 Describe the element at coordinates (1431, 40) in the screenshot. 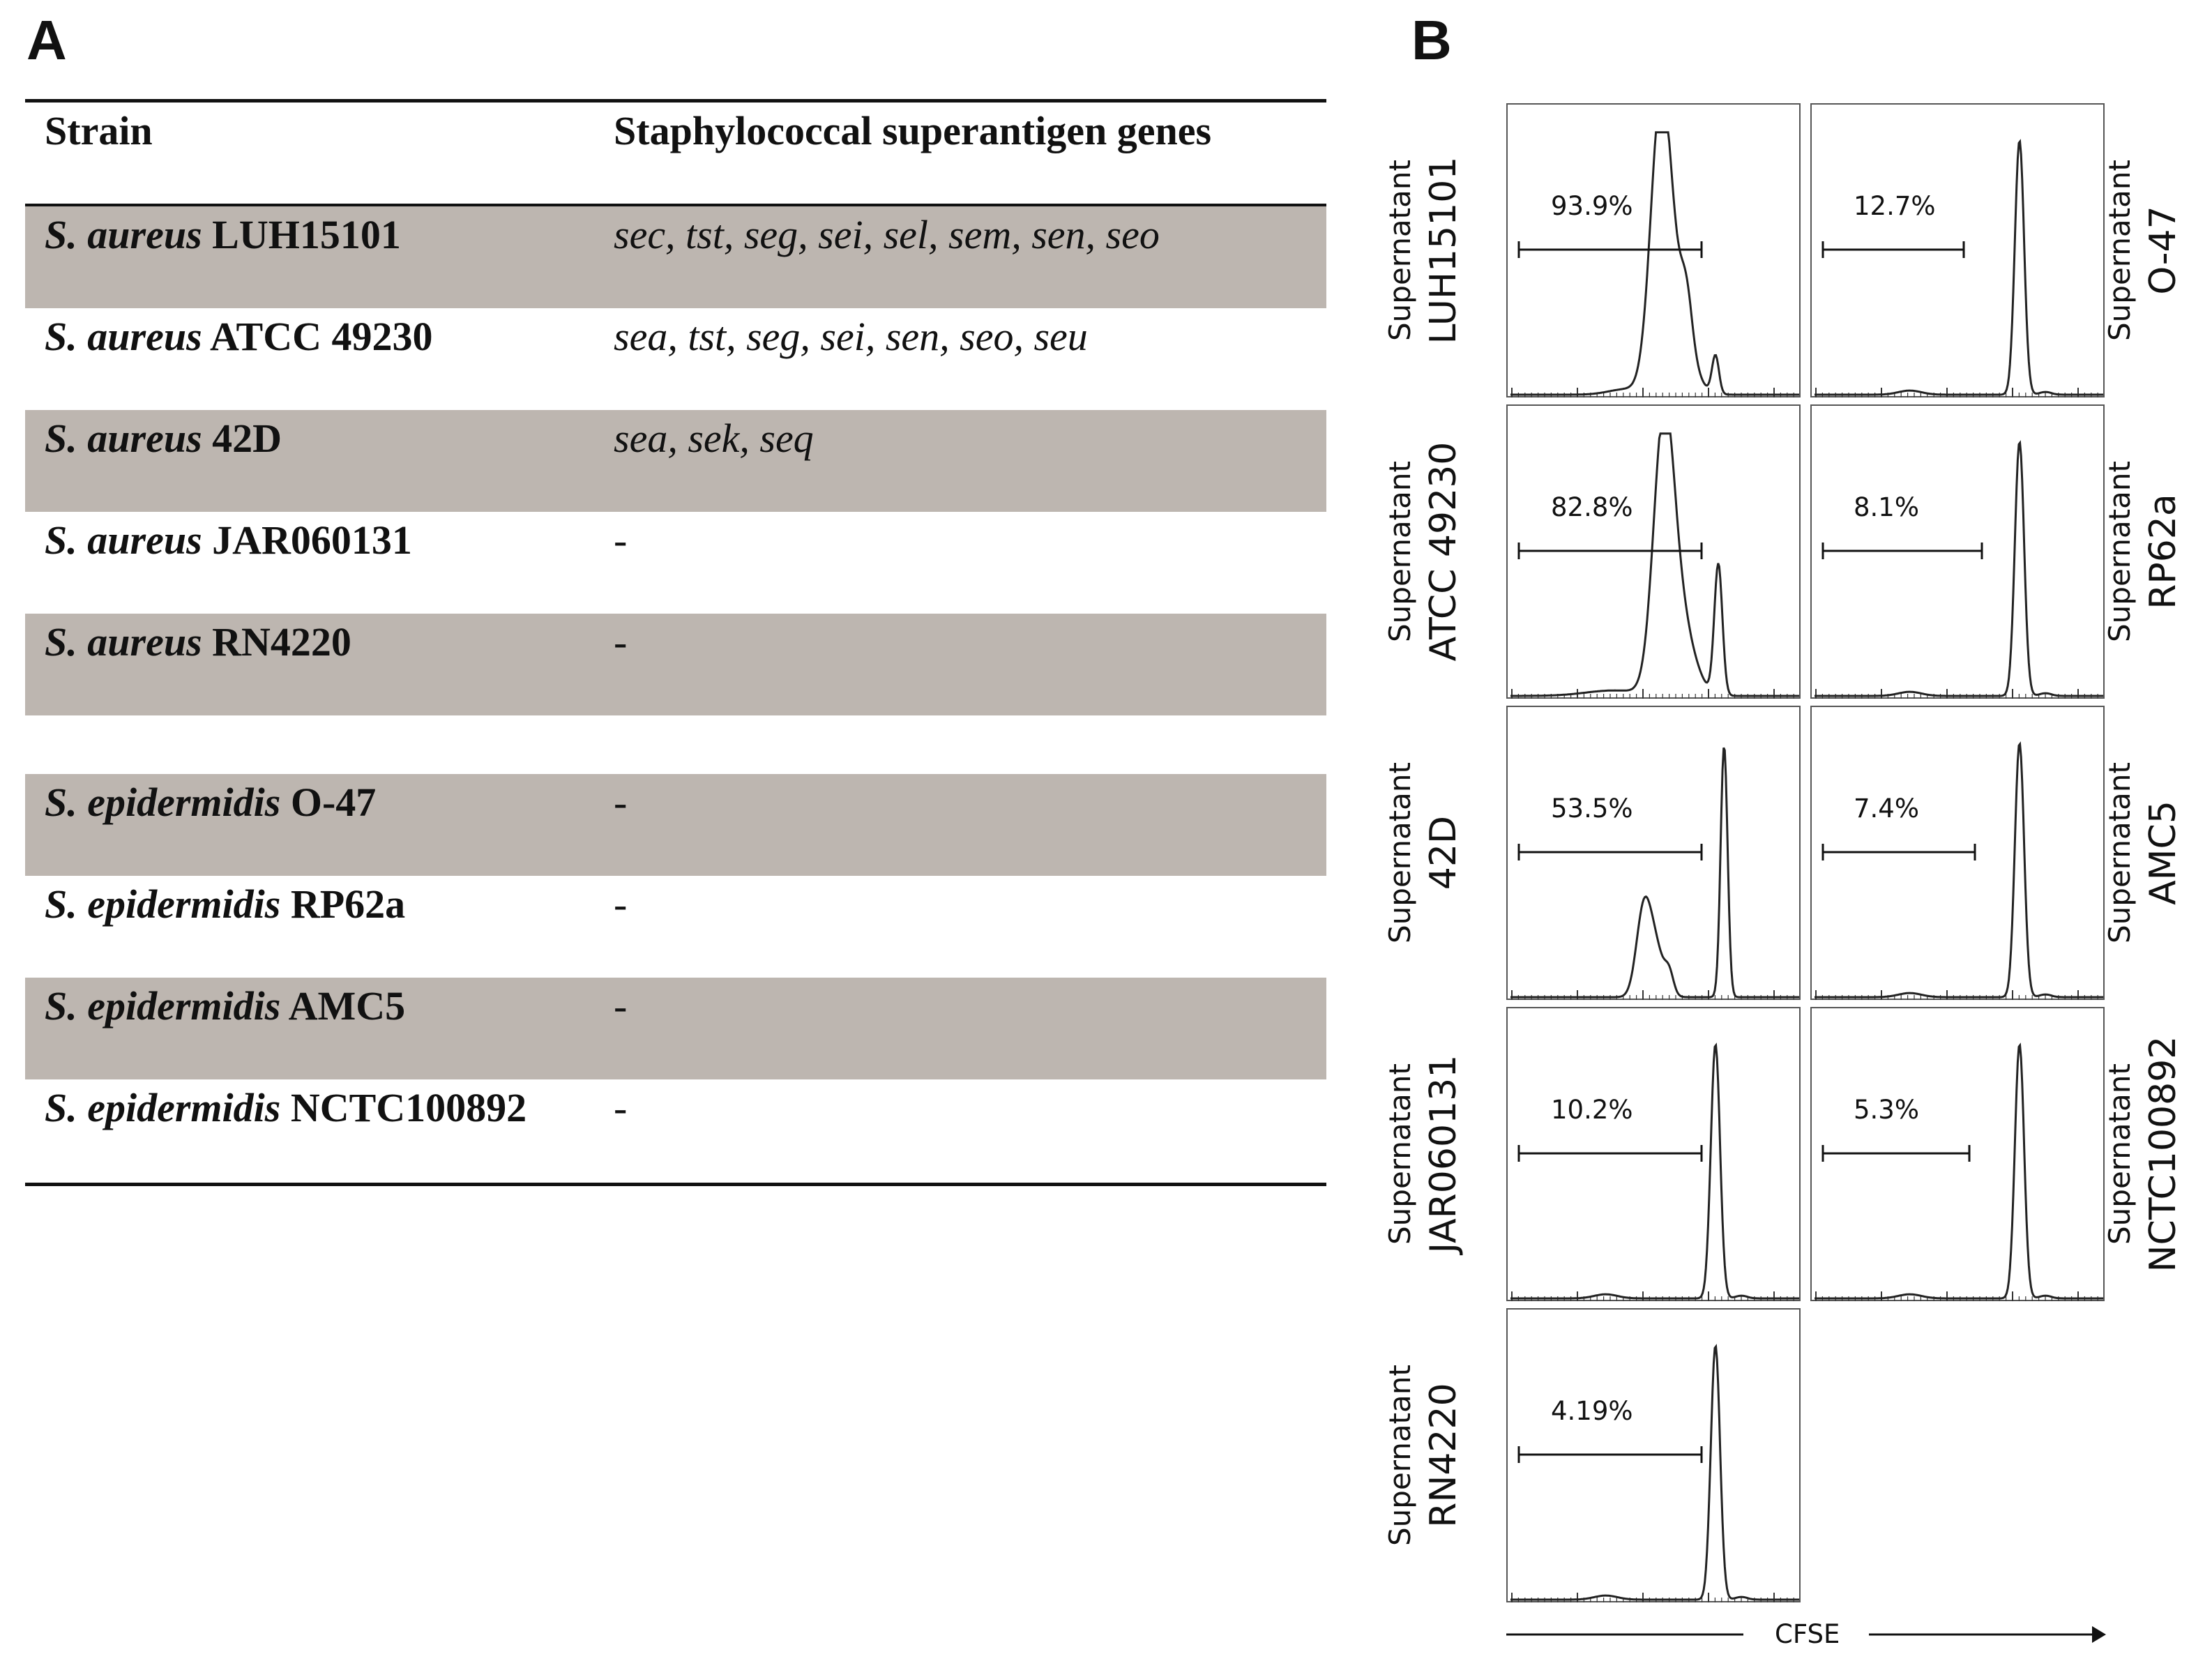

I see `panel-b-letter: B` at that location.